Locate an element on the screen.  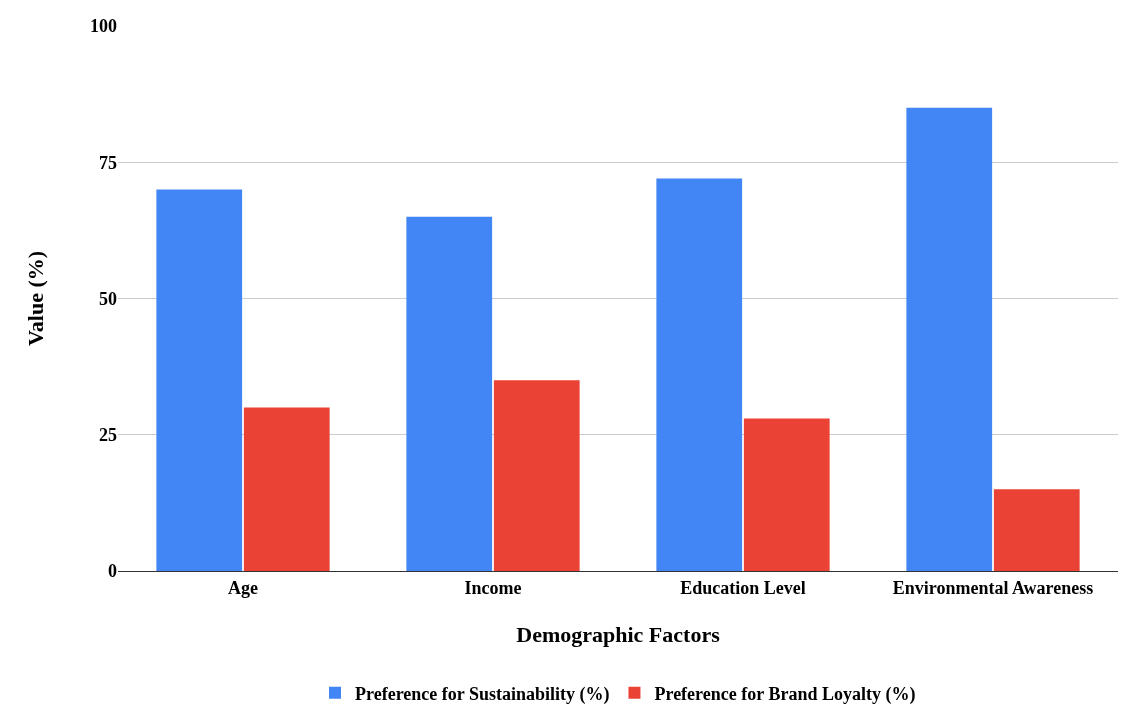
x-axis-title: Demographic Factors is located at coordinates (618, 635).